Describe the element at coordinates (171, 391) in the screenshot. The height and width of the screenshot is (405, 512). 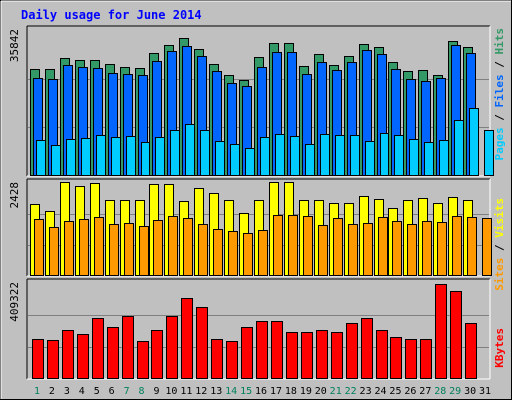
I see `day-label-10: 10` at that location.